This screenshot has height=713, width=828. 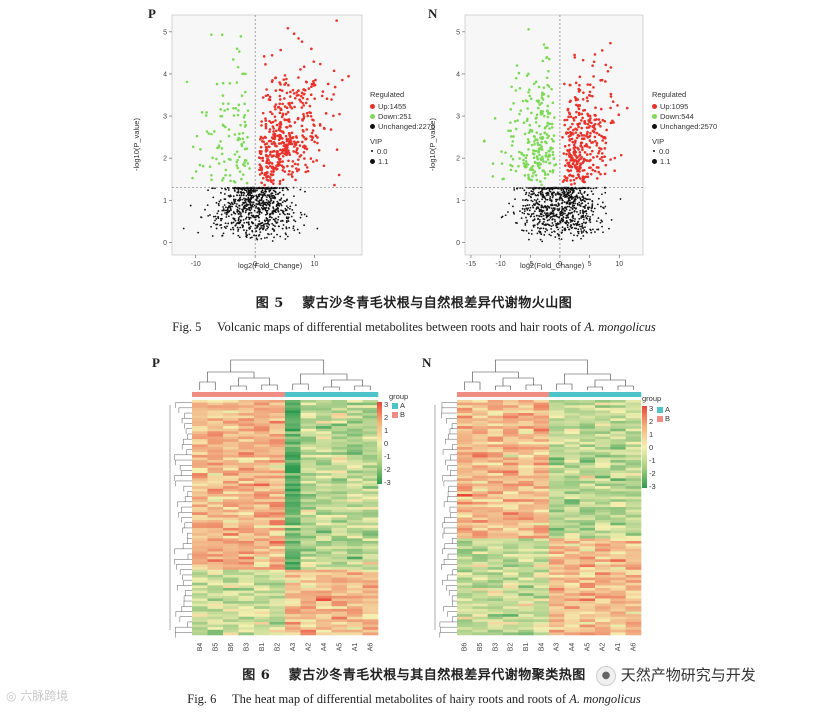 I want to click on plot-frame, so click(x=267, y=135).